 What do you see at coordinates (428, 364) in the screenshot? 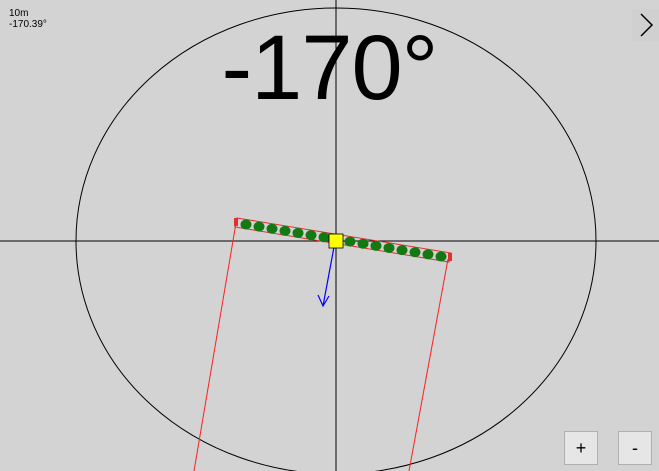
I see `beam-edge-right` at bounding box center [428, 364].